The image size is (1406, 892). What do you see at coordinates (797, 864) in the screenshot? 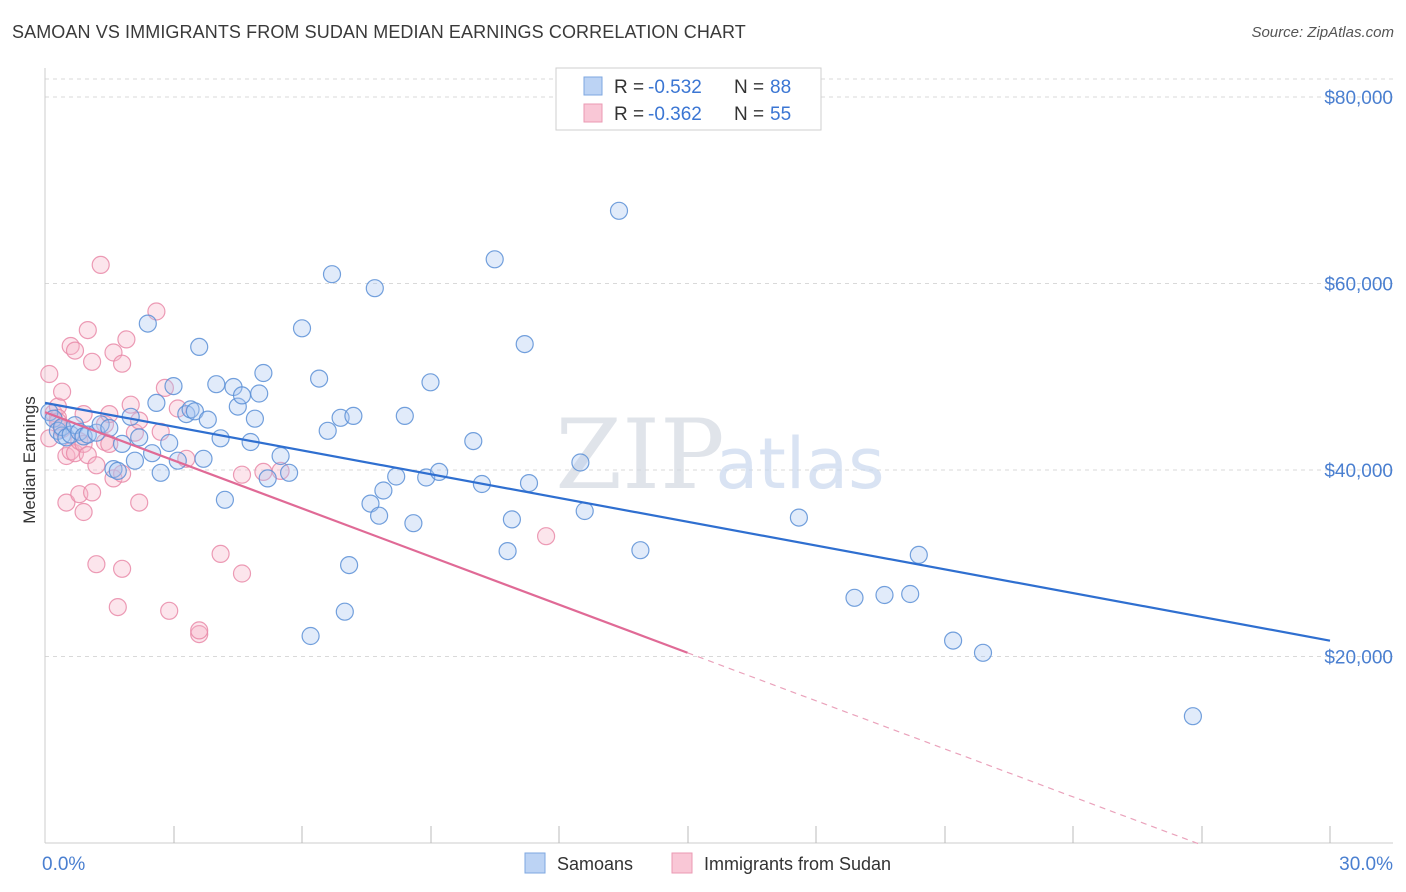
I see `bottom-sudan-label: Immigrants from Sudan` at bounding box center [797, 864].